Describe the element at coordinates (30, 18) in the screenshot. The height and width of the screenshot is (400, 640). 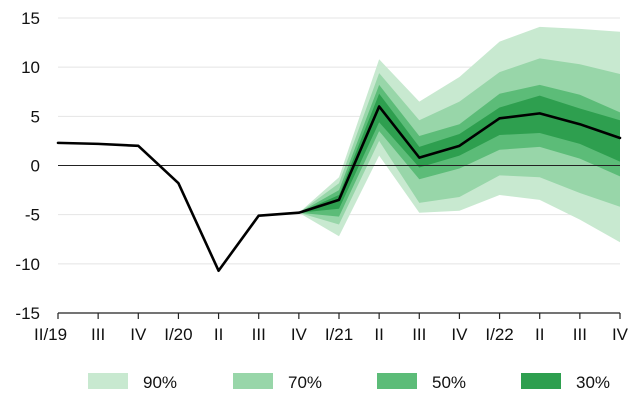
I see `y-tick-label: 15` at that location.